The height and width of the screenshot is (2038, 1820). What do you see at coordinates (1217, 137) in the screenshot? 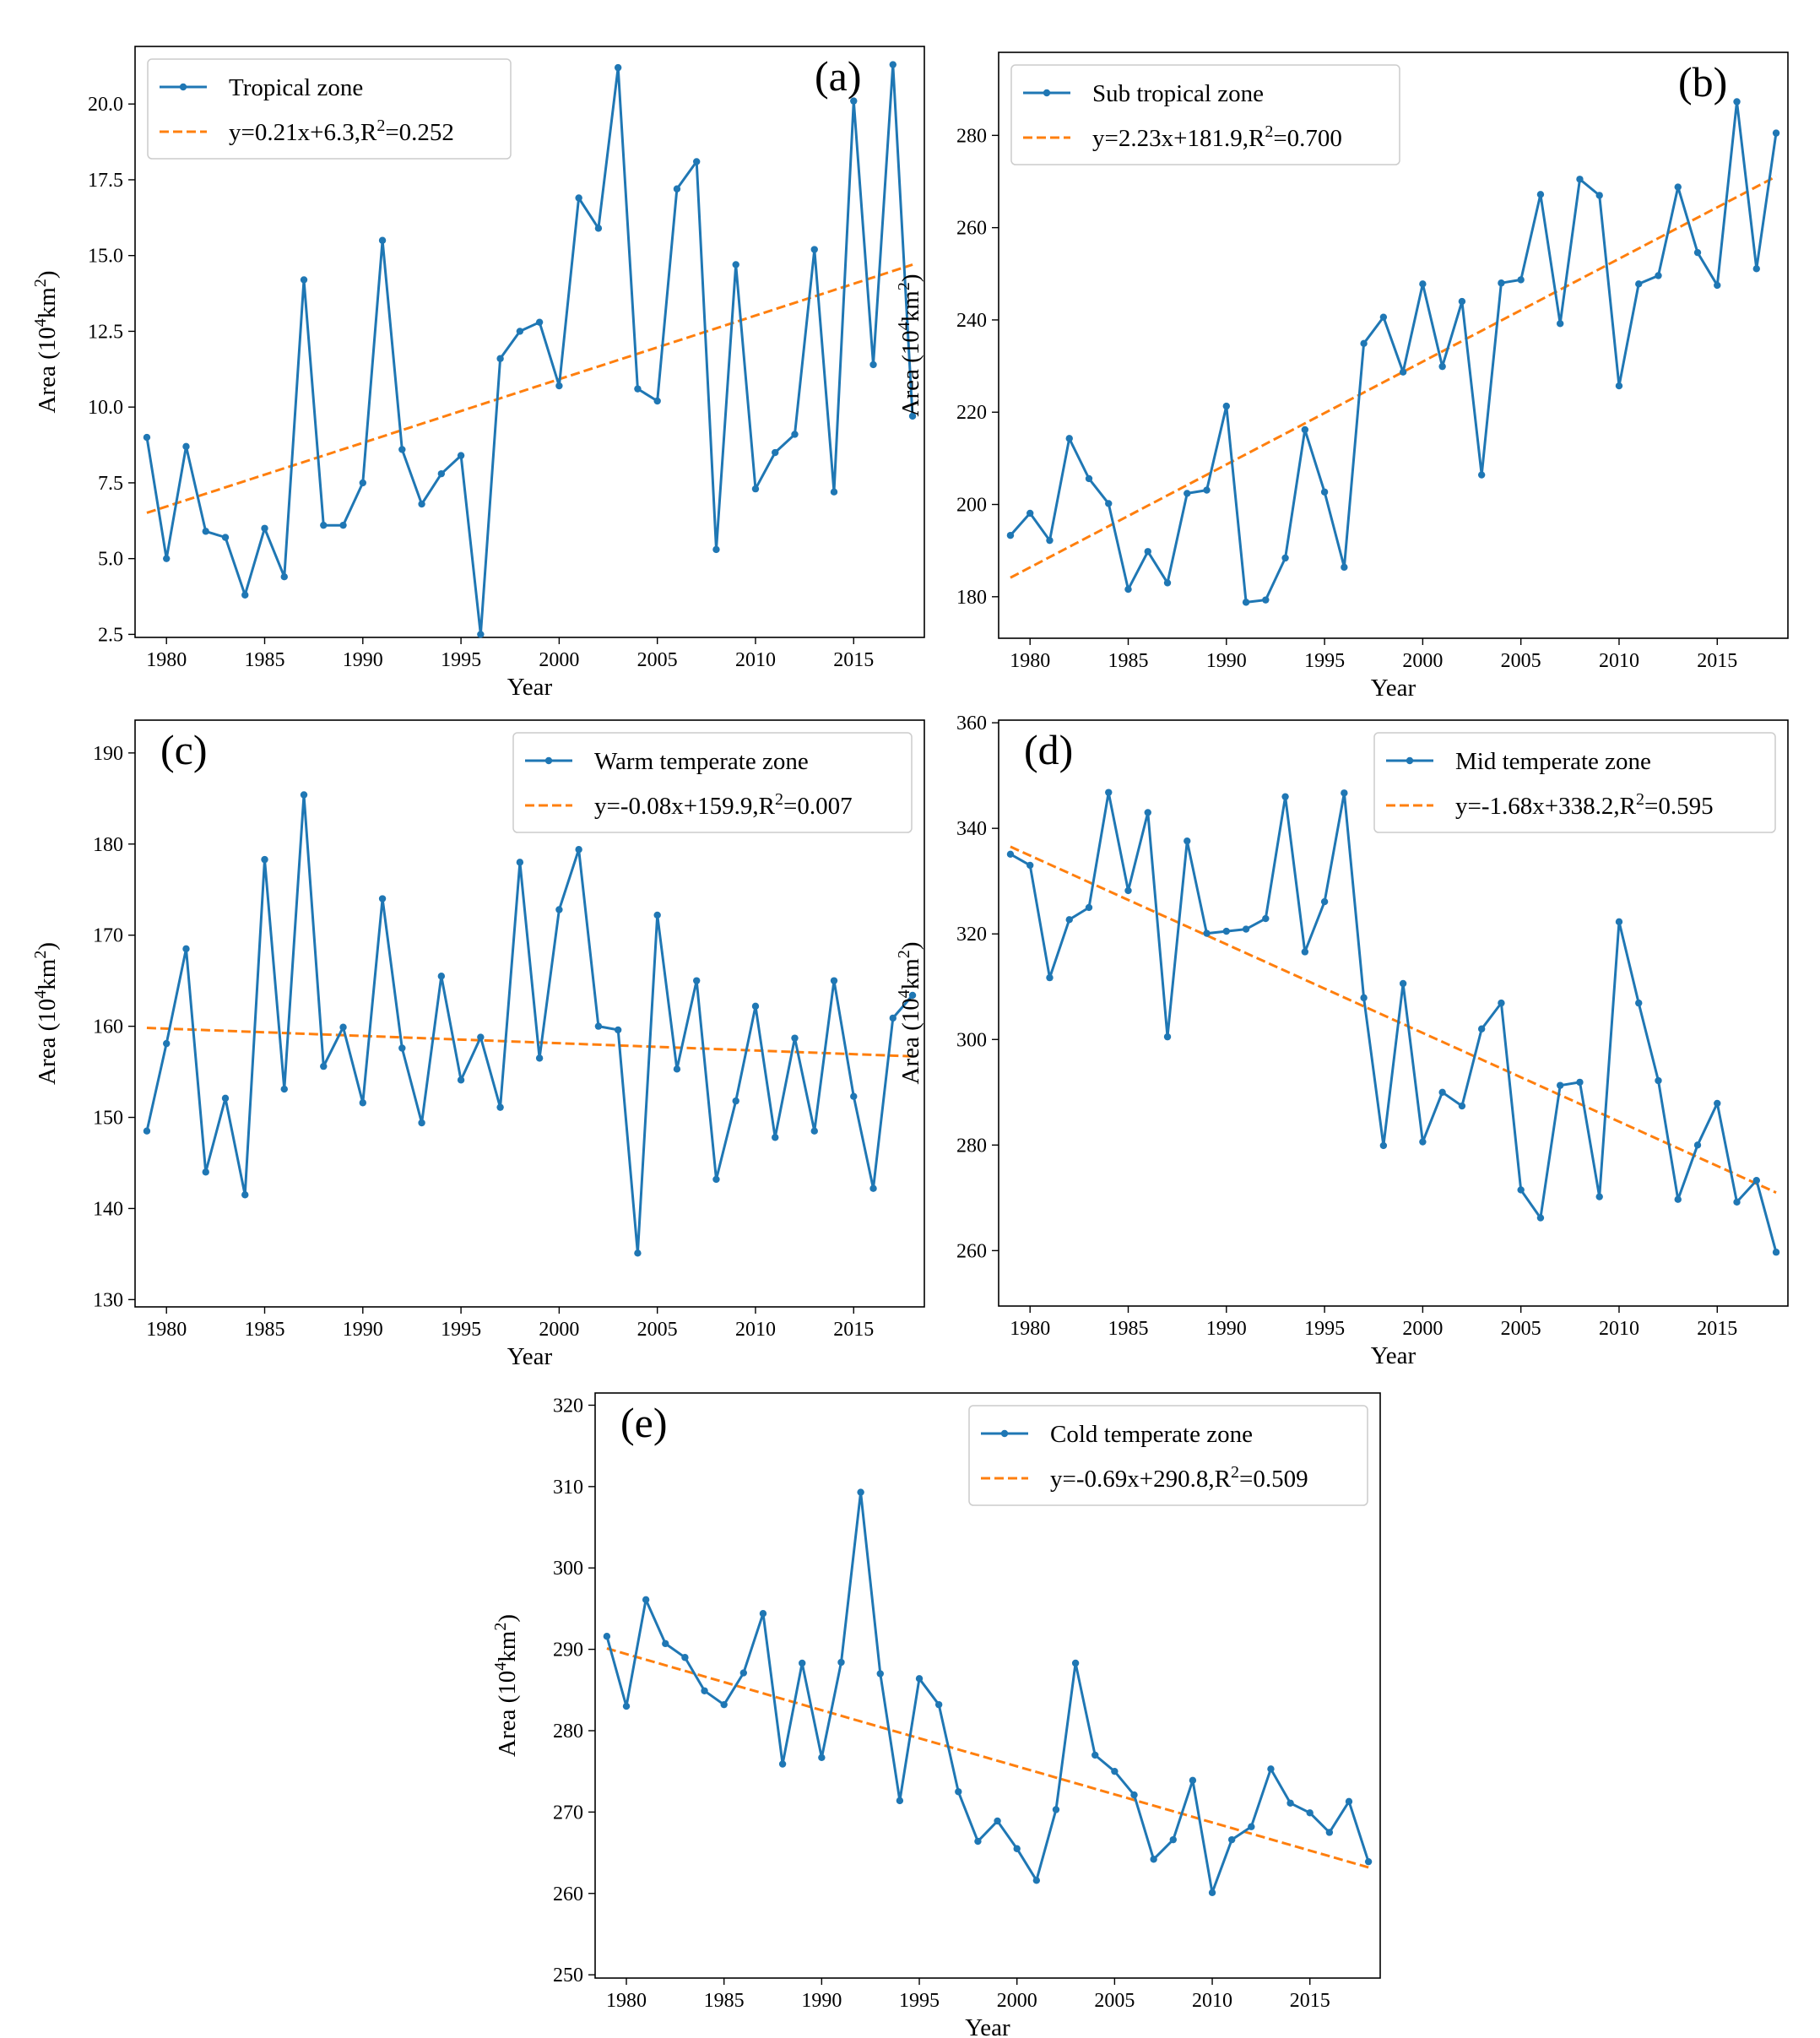
I see `legend-fit-label: y=2.23x+181.9,R2=0.700` at bounding box center [1217, 137].